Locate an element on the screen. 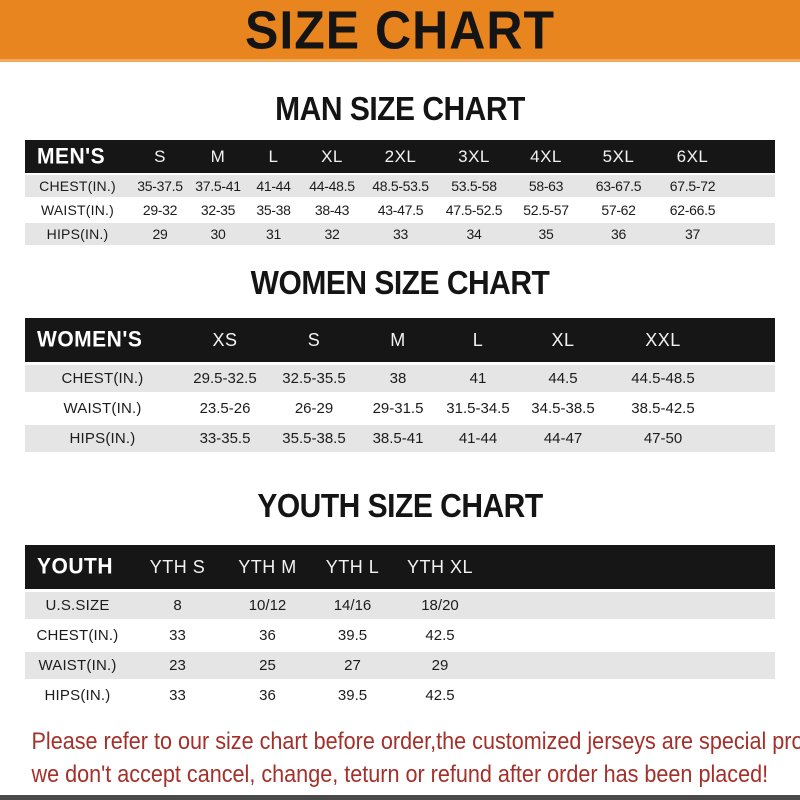 The width and height of the screenshot is (800, 800). size-value: 27 is located at coordinates (352, 665).